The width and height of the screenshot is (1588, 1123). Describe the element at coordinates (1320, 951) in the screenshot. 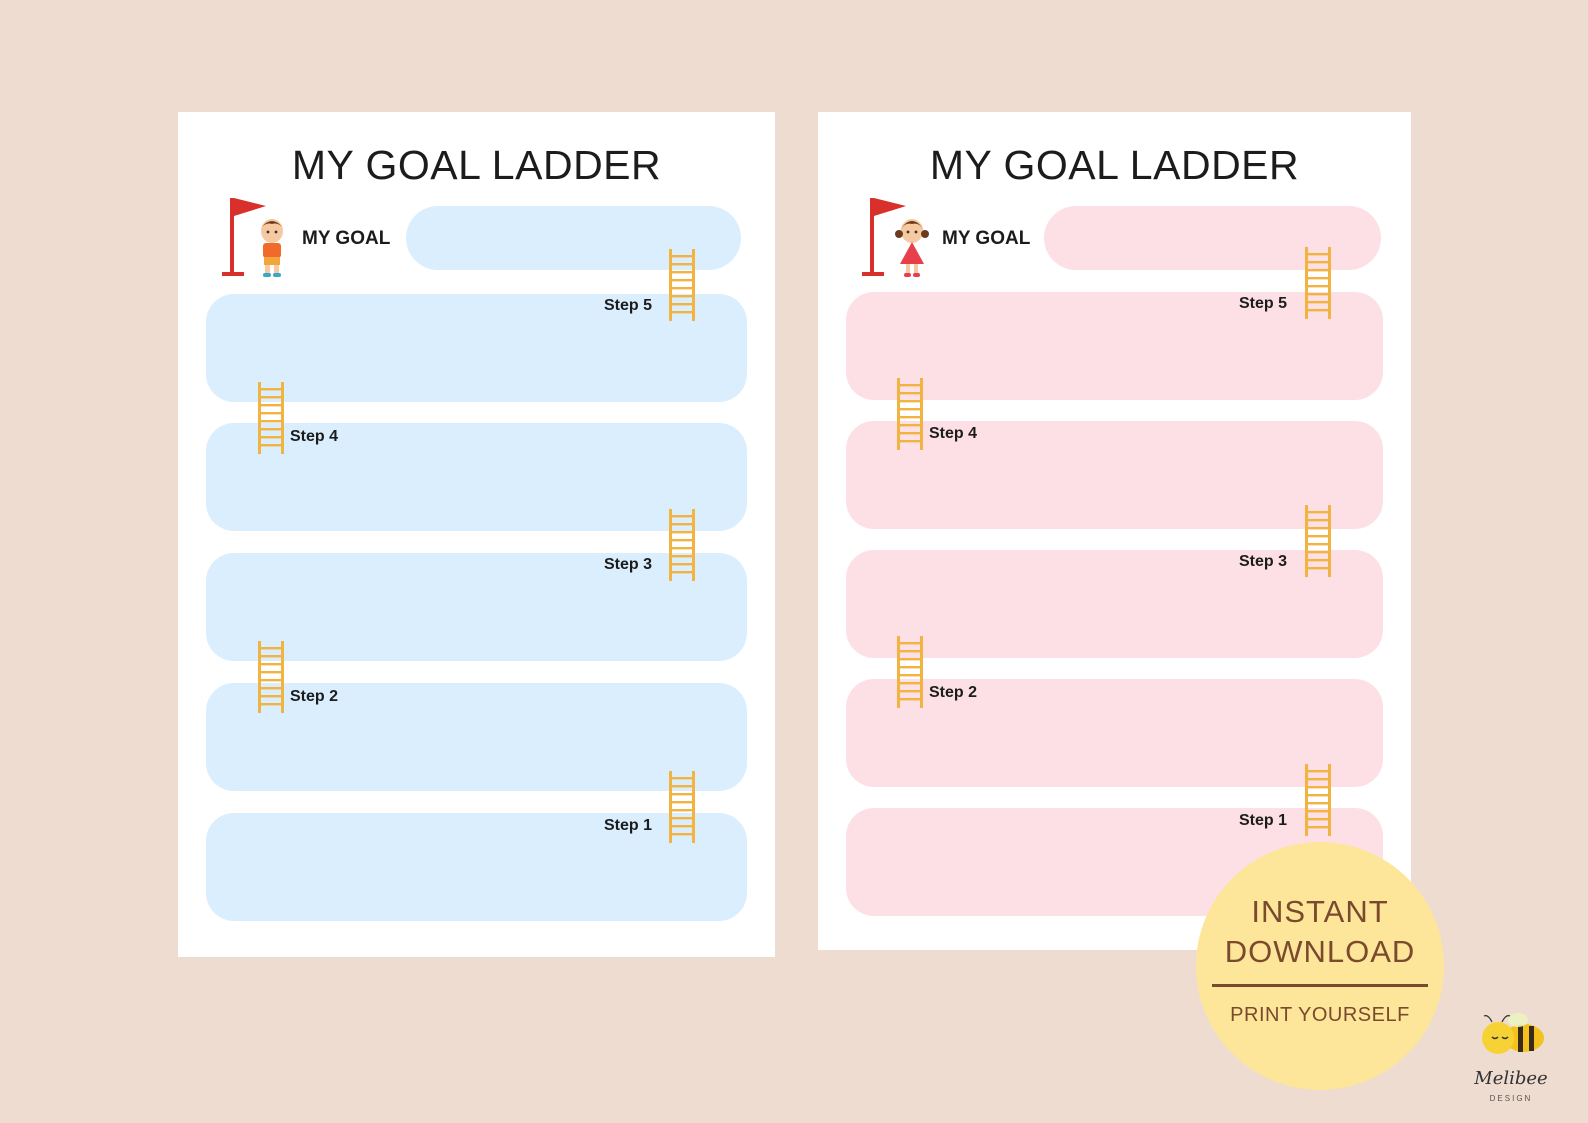

I see `badge-line-download: DOWNLOAD` at that location.